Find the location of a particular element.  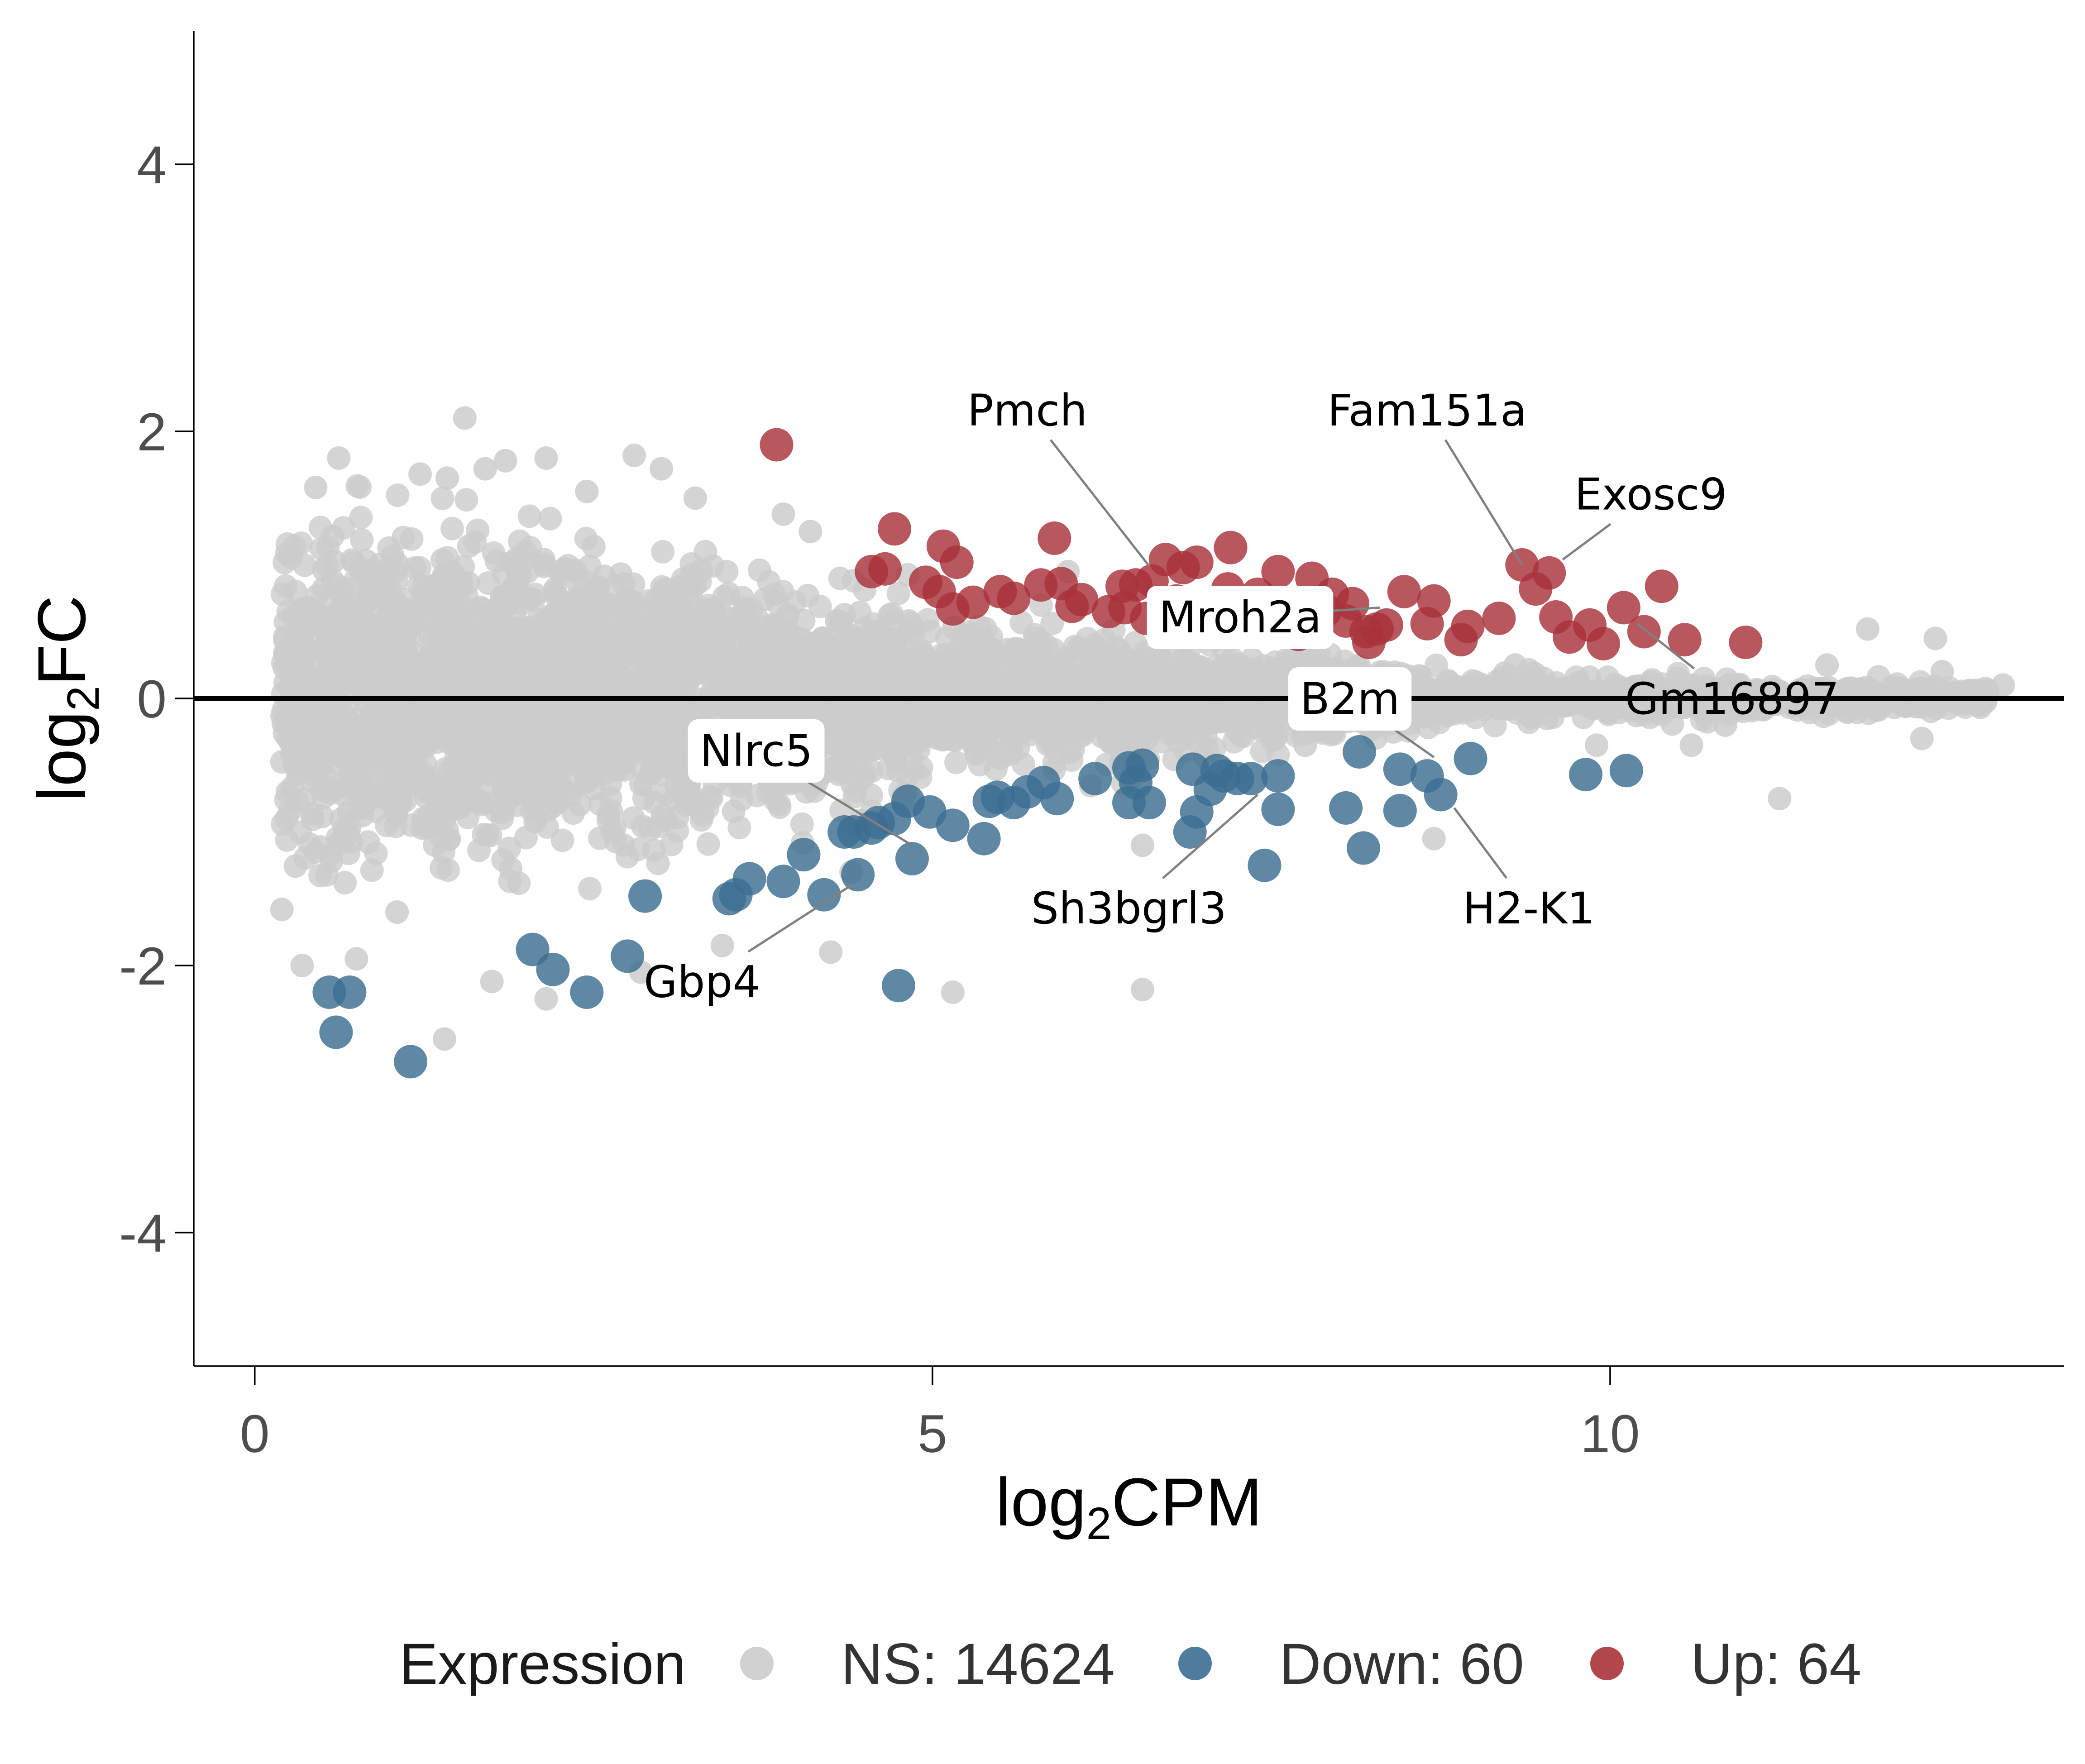

annotation-label-box is located at coordinates (1240, 618).